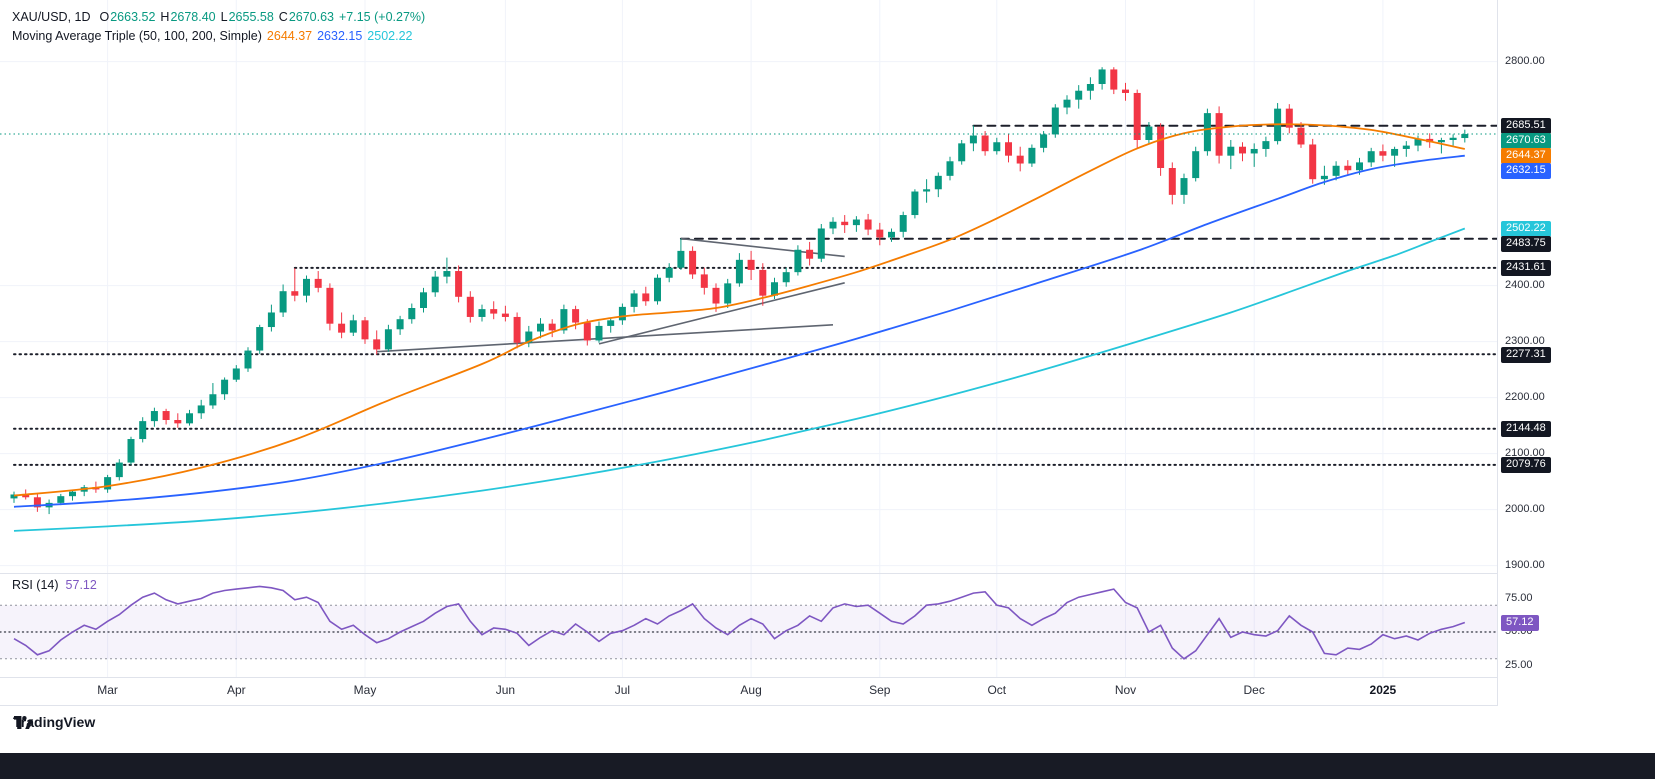  I want to click on chart-bottom-border, so click(748, 705).